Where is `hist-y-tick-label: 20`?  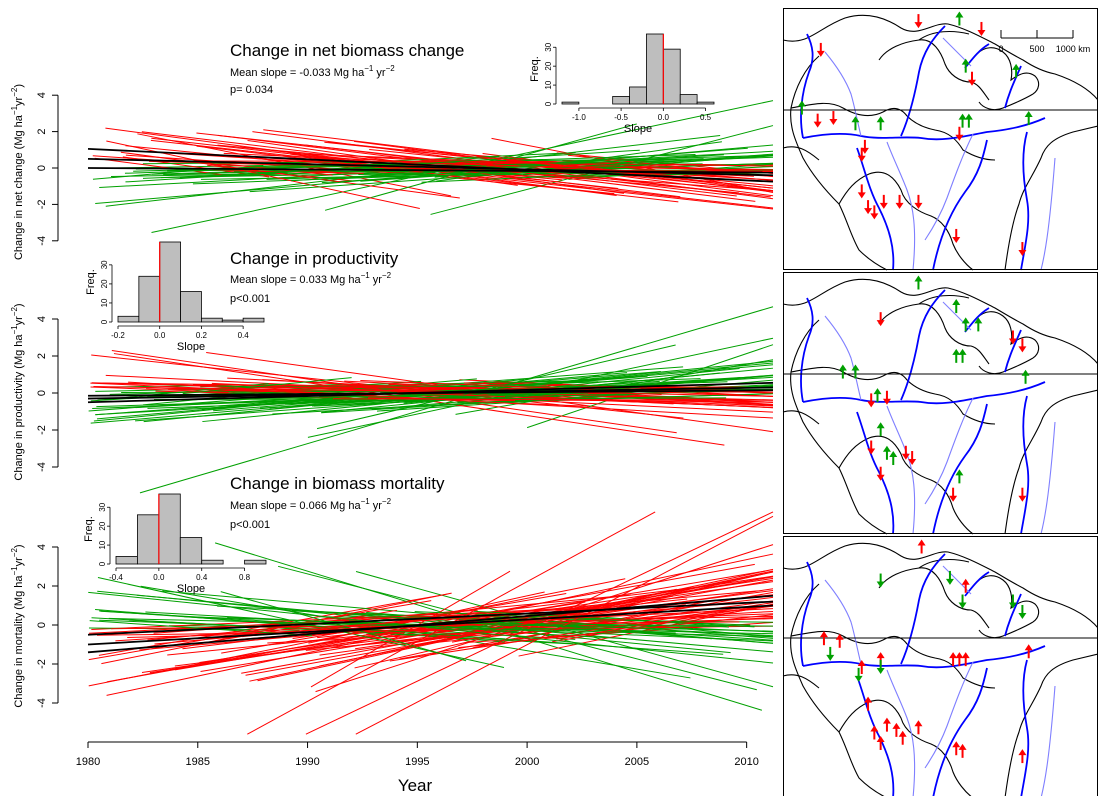
hist-y-tick-label: 20 is located at coordinates (104, 283).